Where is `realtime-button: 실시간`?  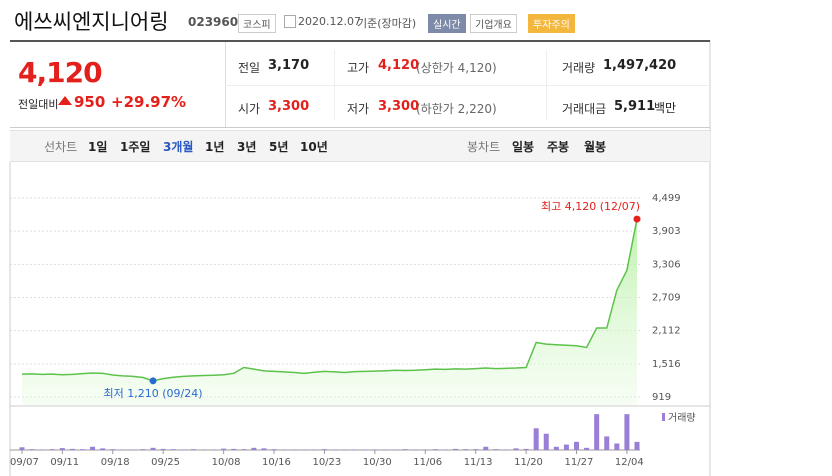 realtime-button: 실시간 is located at coordinates (447, 23).